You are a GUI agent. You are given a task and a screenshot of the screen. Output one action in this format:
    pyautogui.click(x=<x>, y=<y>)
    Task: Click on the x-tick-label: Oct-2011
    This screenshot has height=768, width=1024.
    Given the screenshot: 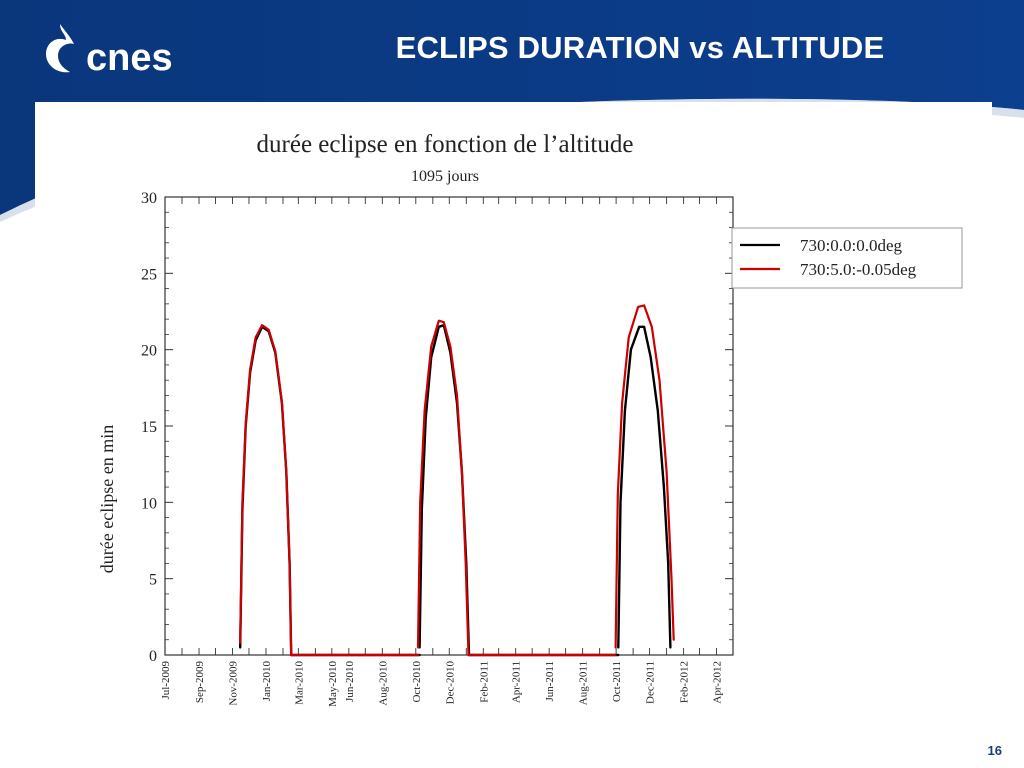 What is the action you would take?
    pyautogui.click(x=617, y=681)
    